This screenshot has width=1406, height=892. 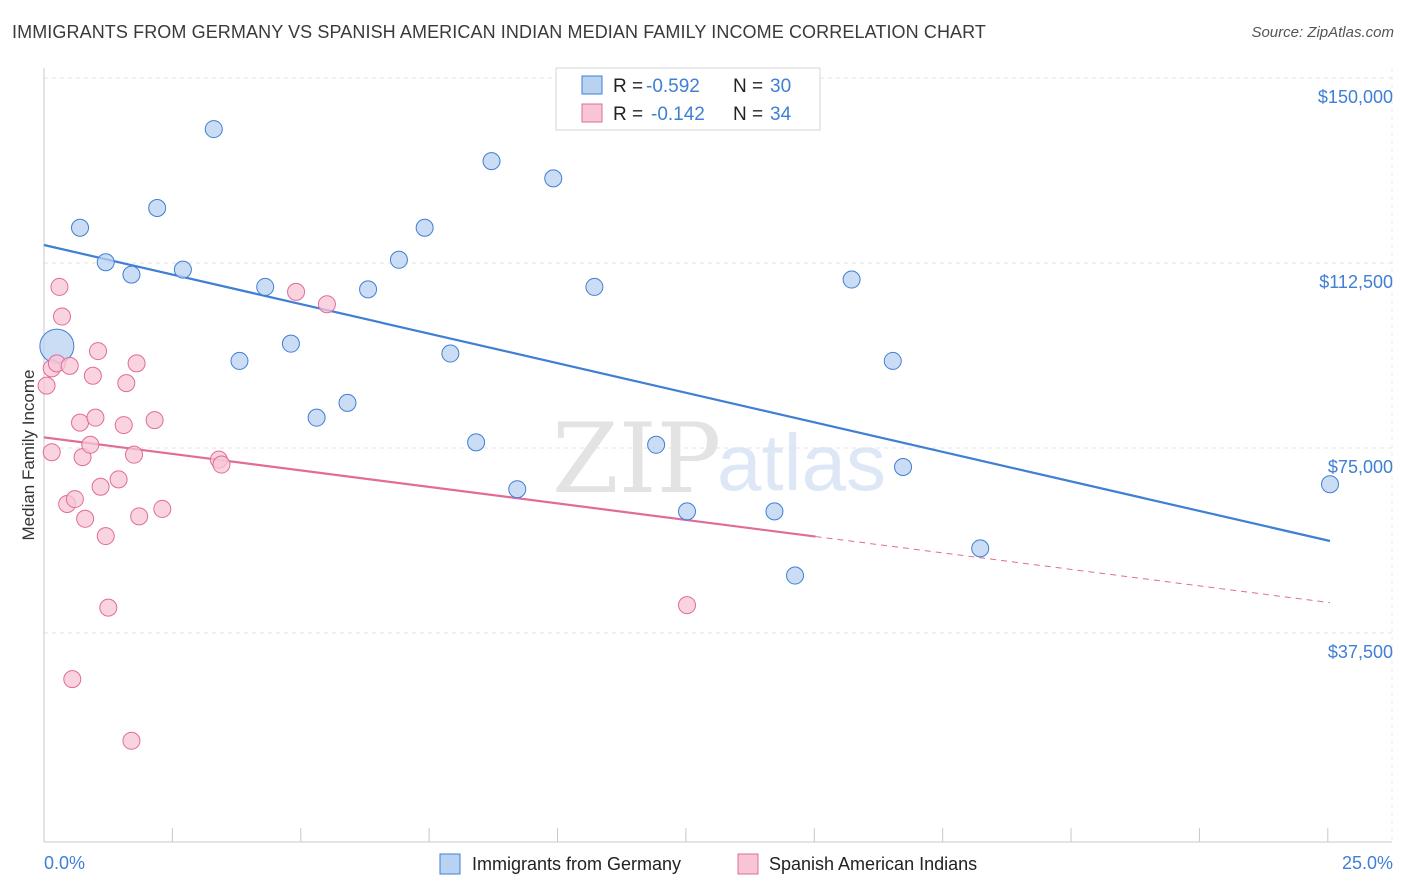 I want to click on bottom-legend-label-pink: Spanish American Indians, so click(x=873, y=864).